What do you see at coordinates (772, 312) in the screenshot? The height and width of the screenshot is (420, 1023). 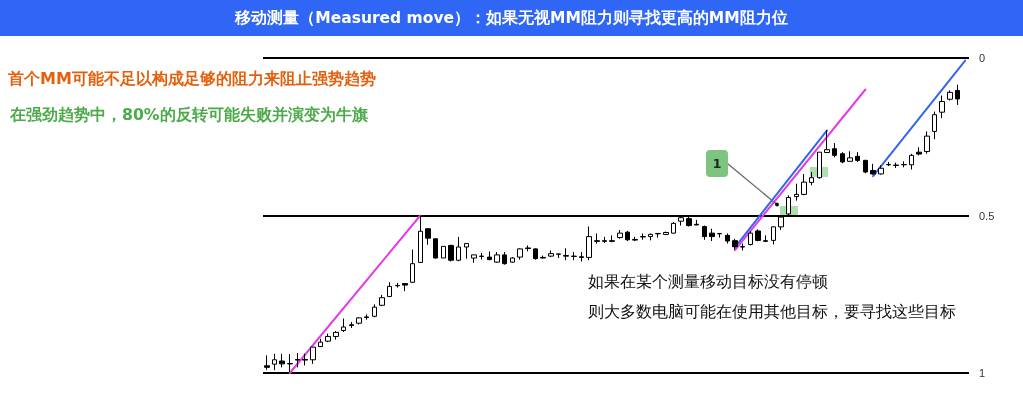 I see `annotation: 则大多数电脑可能在使用其他目标，要寻找这些目标` at bounding box center [772, 312].